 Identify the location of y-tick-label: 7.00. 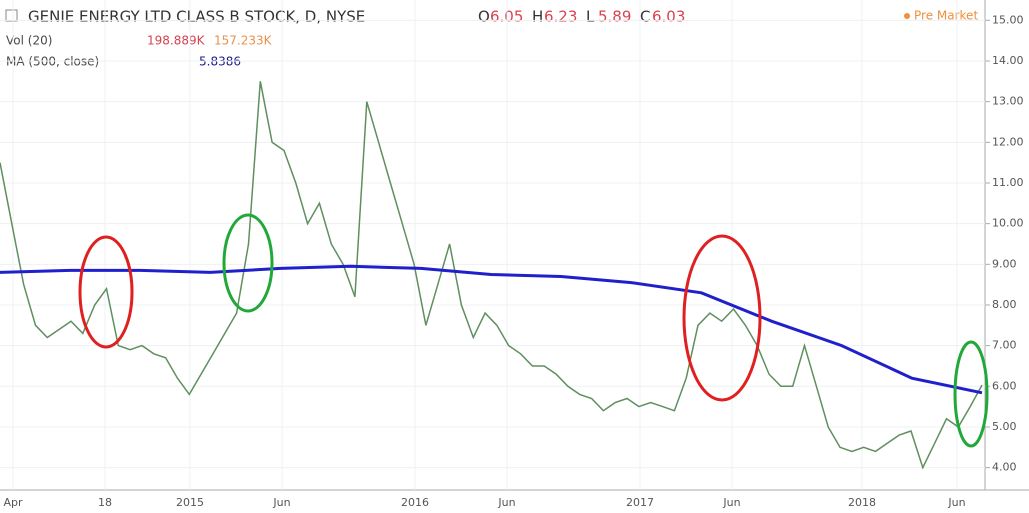
(1004, 345).